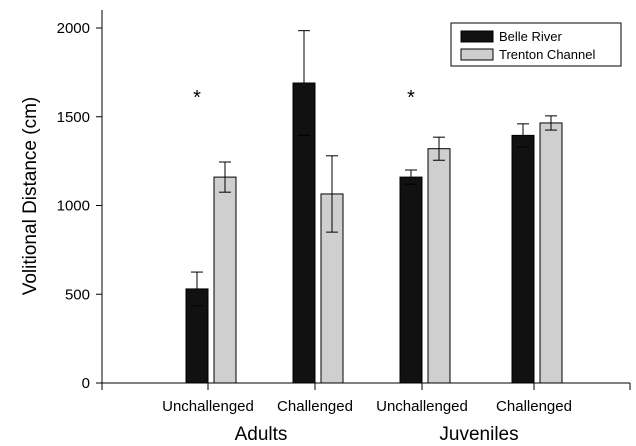  I want to click on legend-label-belle-river: Belle River, so click(531, 36).